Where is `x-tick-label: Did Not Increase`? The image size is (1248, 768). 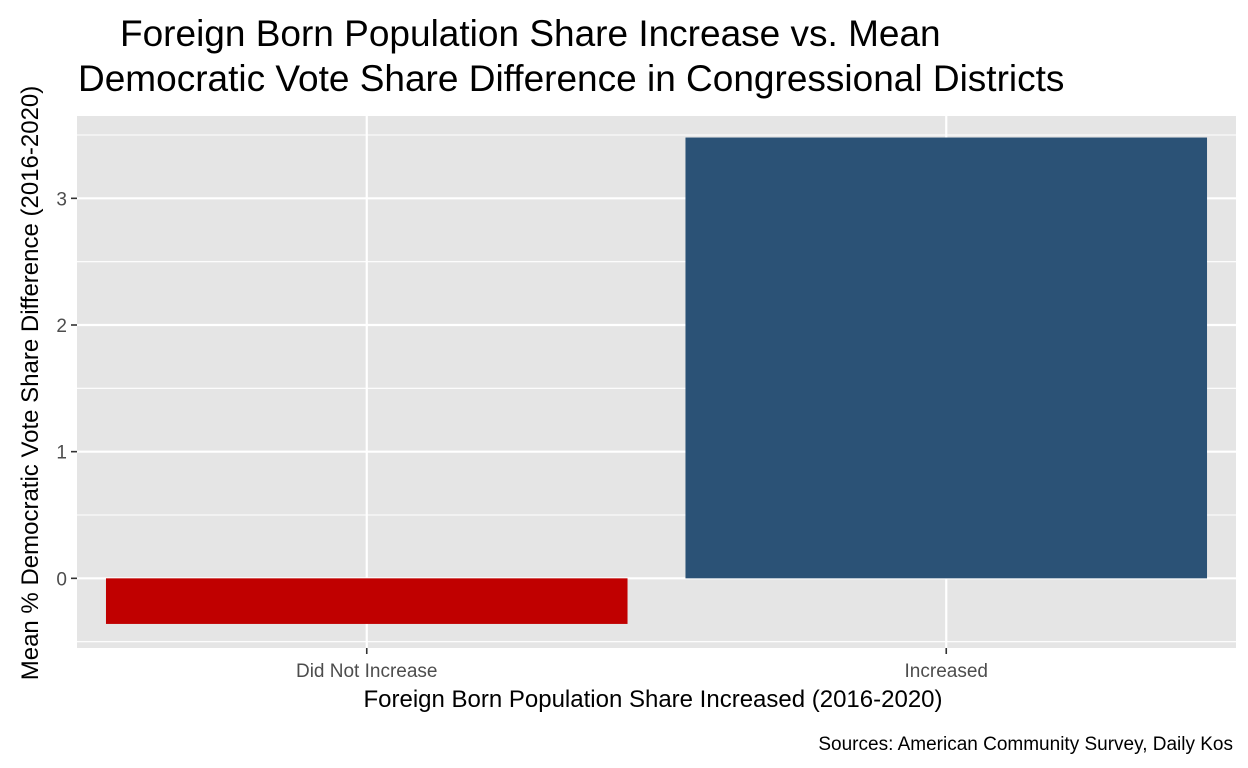
x-tick-label: Did Not Increase is located at coordinates (367, 671).